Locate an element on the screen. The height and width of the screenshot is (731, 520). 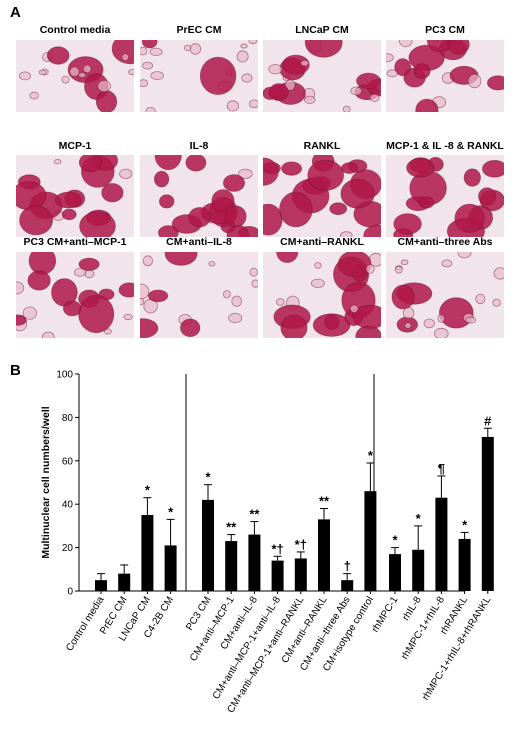
micrograph-title: PC3 CM is located at coordinates (445, 30).